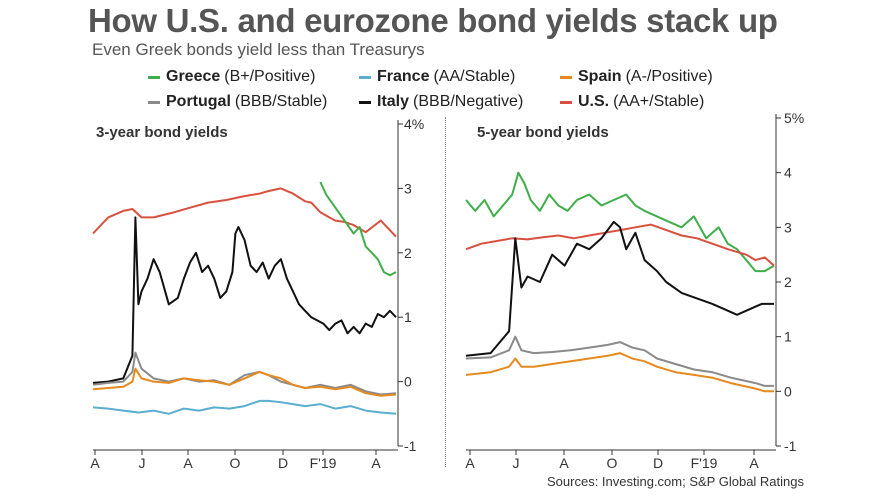  Describe the element at coordinates (270, 76) in the screenshot. I see `legend-rating: (B+/Positive)` at that location.